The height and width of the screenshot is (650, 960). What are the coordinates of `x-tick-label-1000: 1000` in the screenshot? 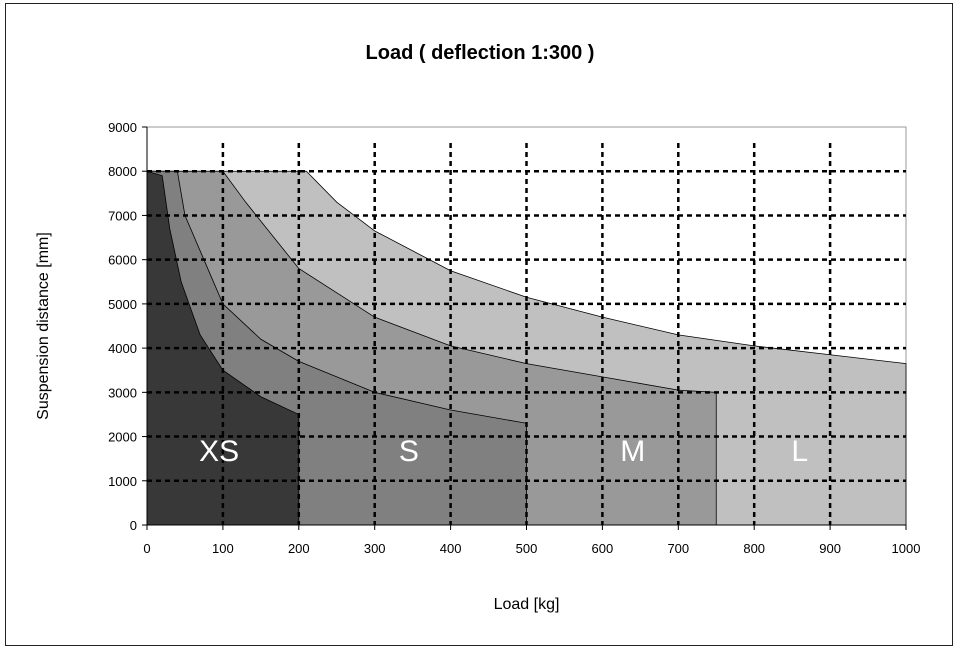 It's located at (906, 548).